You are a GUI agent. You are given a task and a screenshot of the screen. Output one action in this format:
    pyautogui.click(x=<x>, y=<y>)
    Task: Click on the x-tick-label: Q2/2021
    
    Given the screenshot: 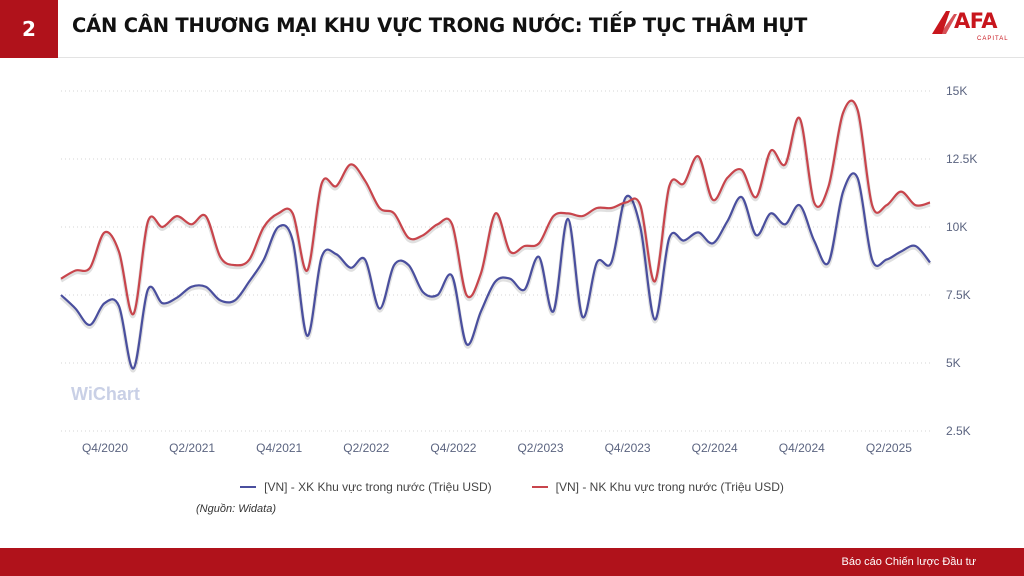 What is the action you would take?
    pyautogui.click(x=192, y=448)
    